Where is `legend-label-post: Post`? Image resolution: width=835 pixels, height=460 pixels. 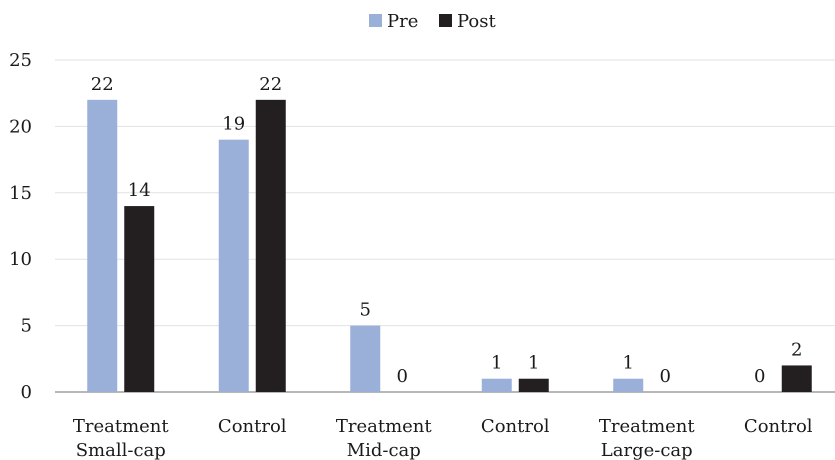 legend-label-post: Post is located at coordinates (476, 21).